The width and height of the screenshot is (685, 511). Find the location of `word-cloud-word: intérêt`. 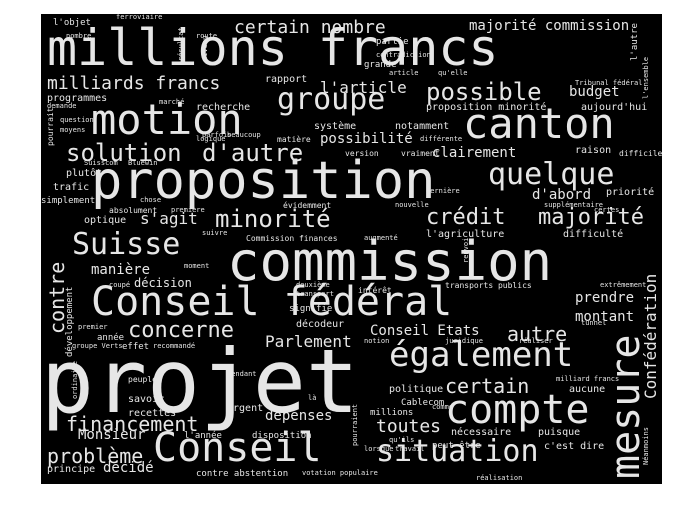

word-cloud-word: intérêt is located at coordinates (375, 290).